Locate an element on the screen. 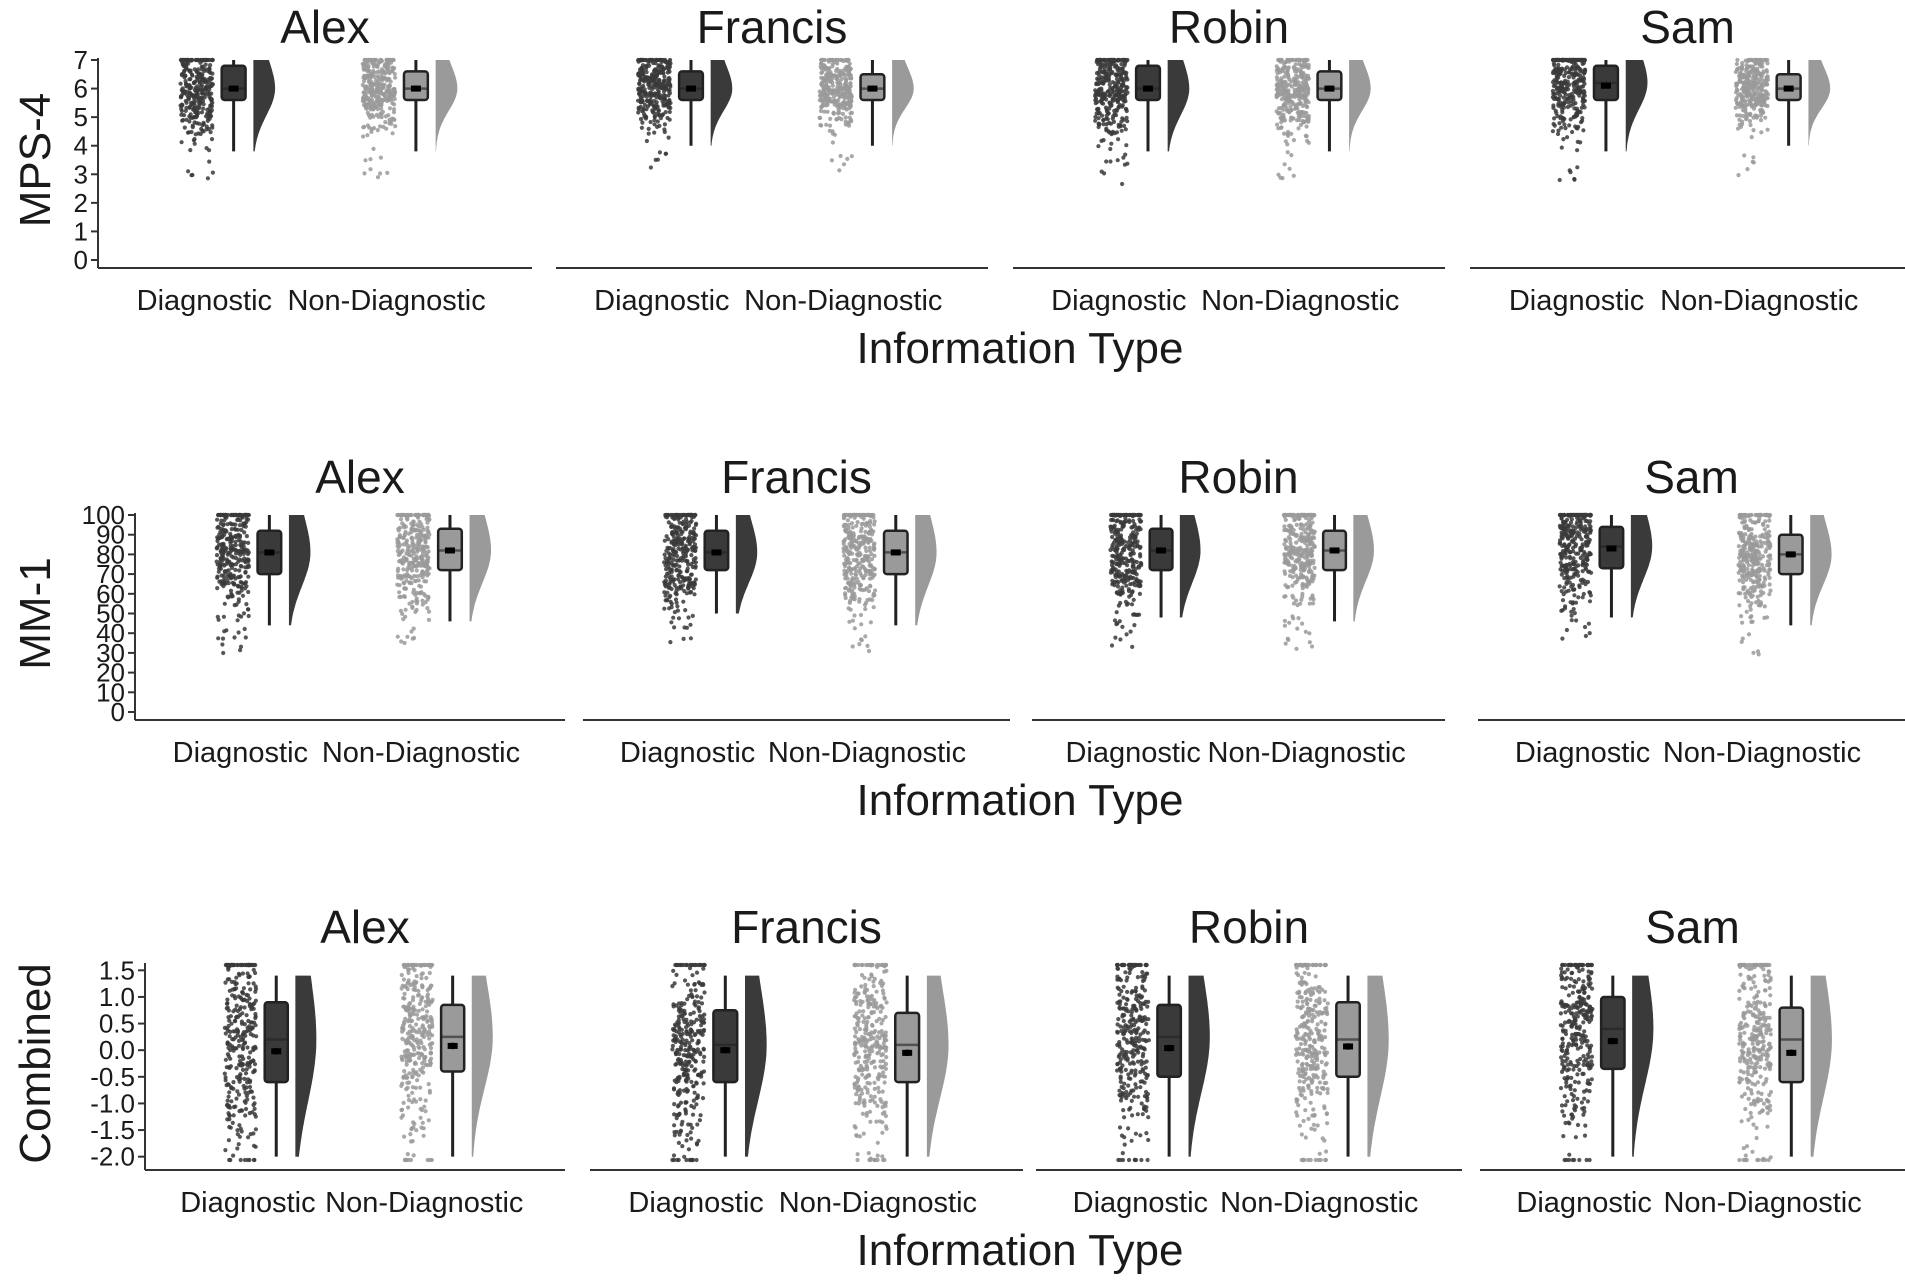 This screenshot has width=1905, height=1280. y-tick-label: 2 is located at coordinates (81, 203).